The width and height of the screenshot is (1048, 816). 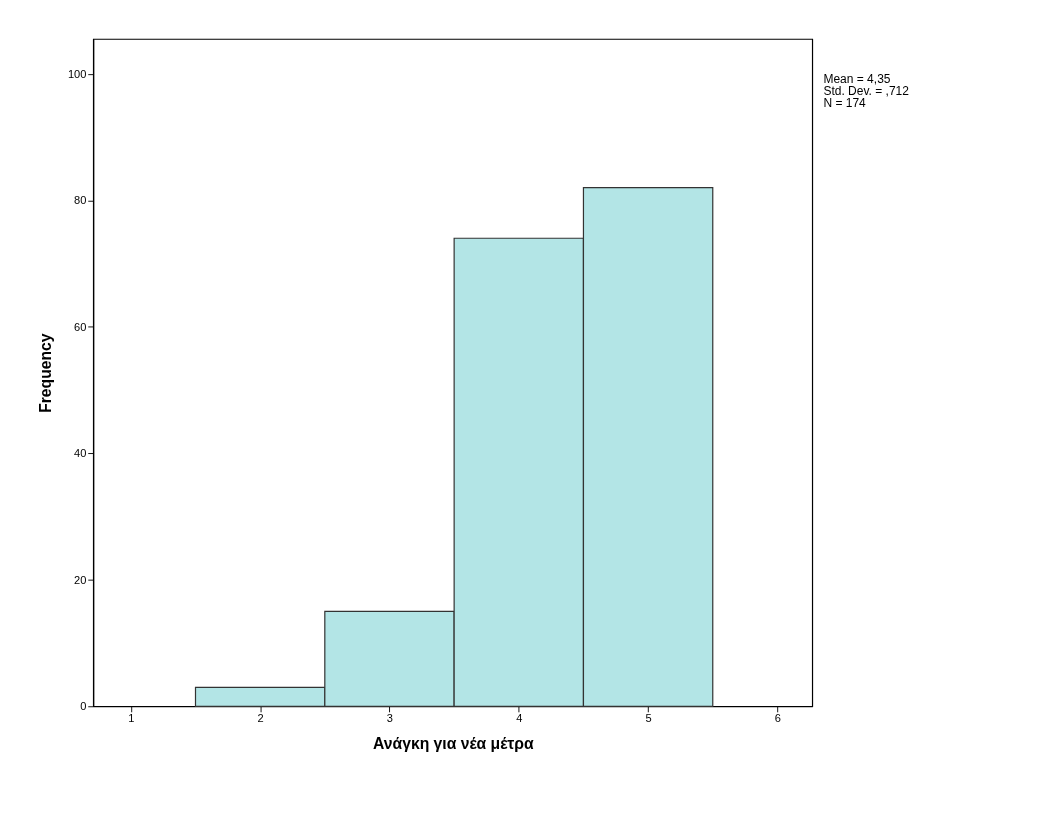 I want to click on y-axis-title: Frequency, so click(x=46, y=373).